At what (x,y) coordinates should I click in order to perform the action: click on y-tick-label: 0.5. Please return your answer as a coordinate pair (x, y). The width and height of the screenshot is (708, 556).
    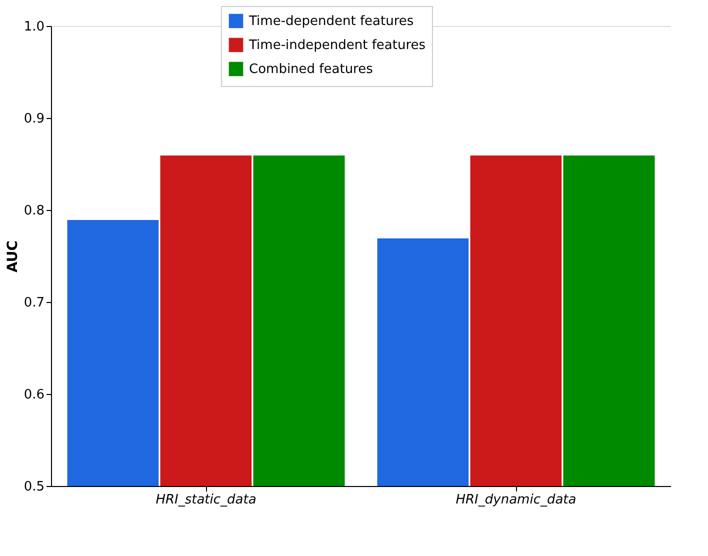
    Looking at the image, I should click on (34, 487).